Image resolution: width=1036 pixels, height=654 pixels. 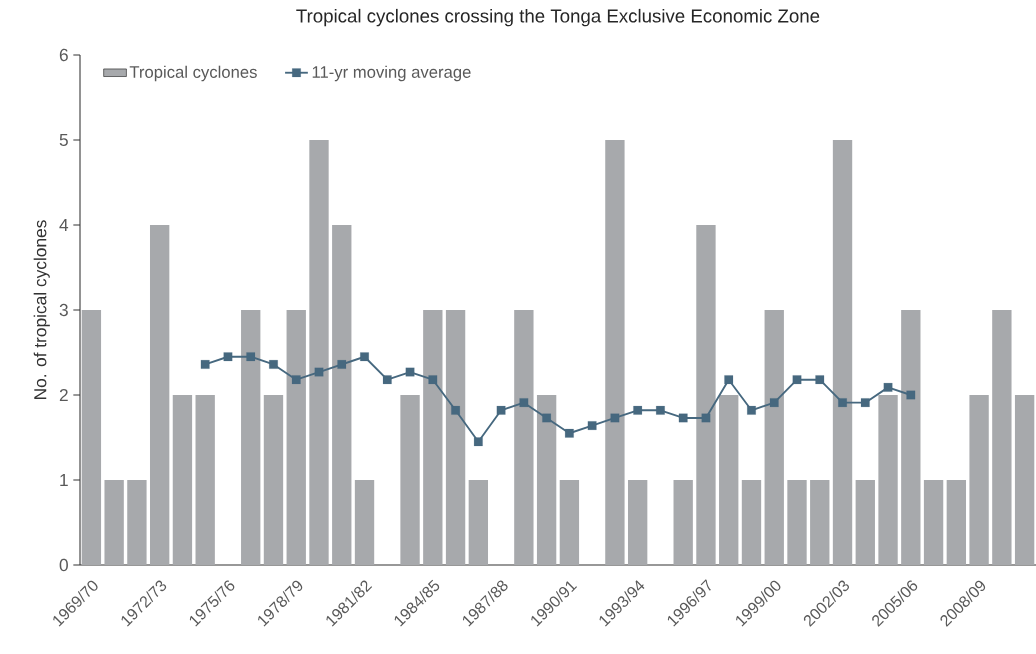 I want to click on y-tick-label: 4, so click(x=64, y=225).